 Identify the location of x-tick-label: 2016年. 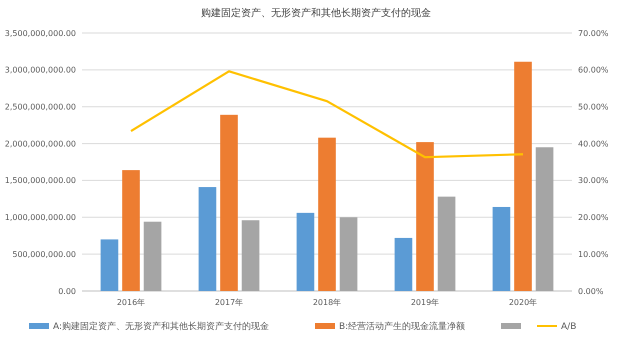
(131, 302).